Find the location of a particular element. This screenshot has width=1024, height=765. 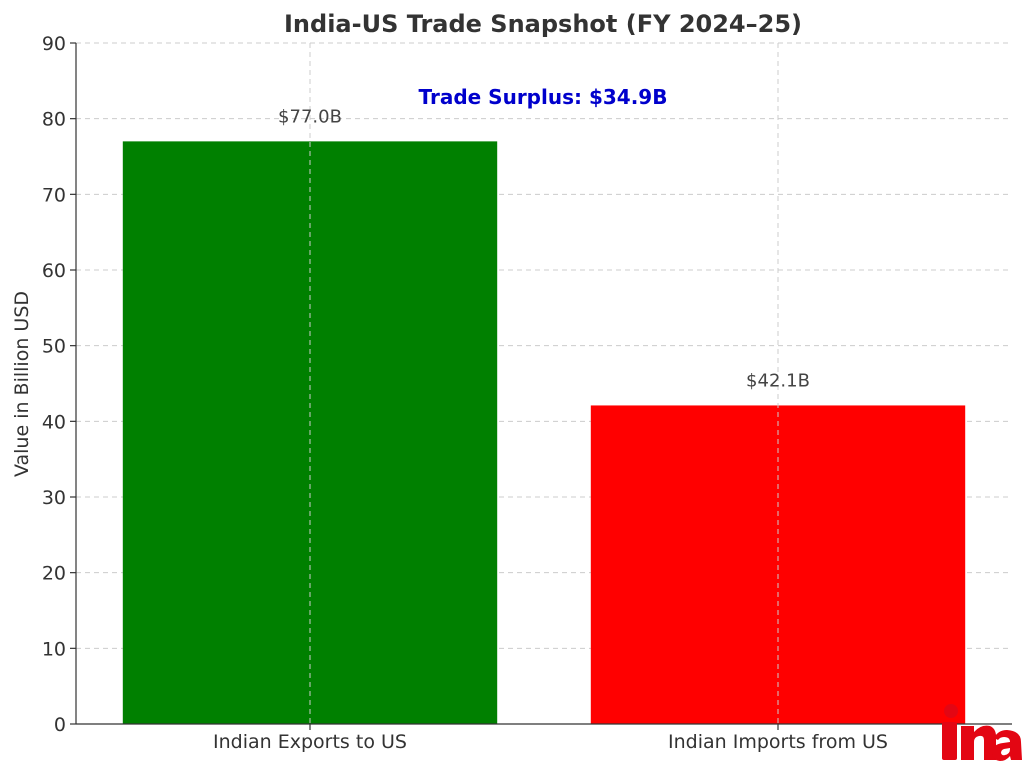

y-tick-label: 60 is located at coordinates (54, 271).